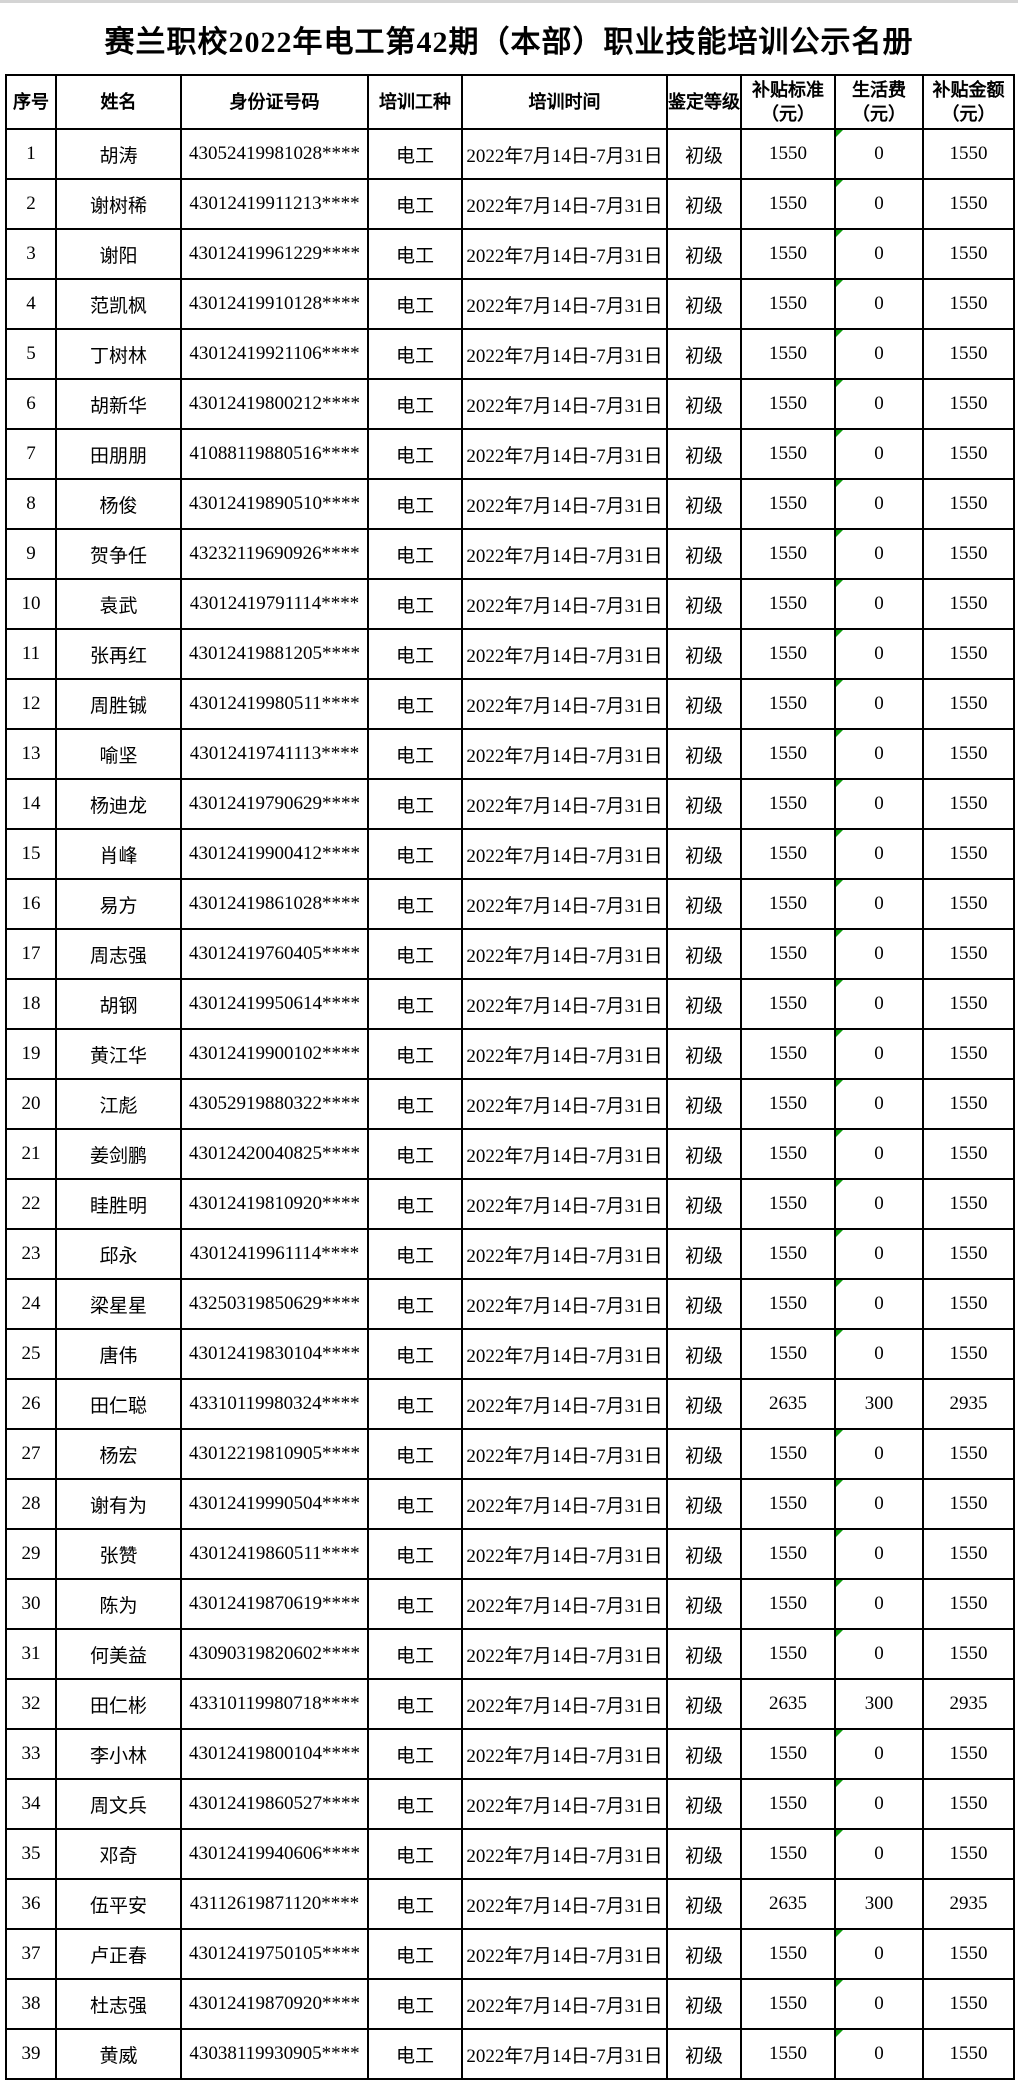 The height and width of the screenshot is (2080, 1018). Describe the element at coordinates (31, 1704) in the screenshot. I see `cell-no: 32` at that location.